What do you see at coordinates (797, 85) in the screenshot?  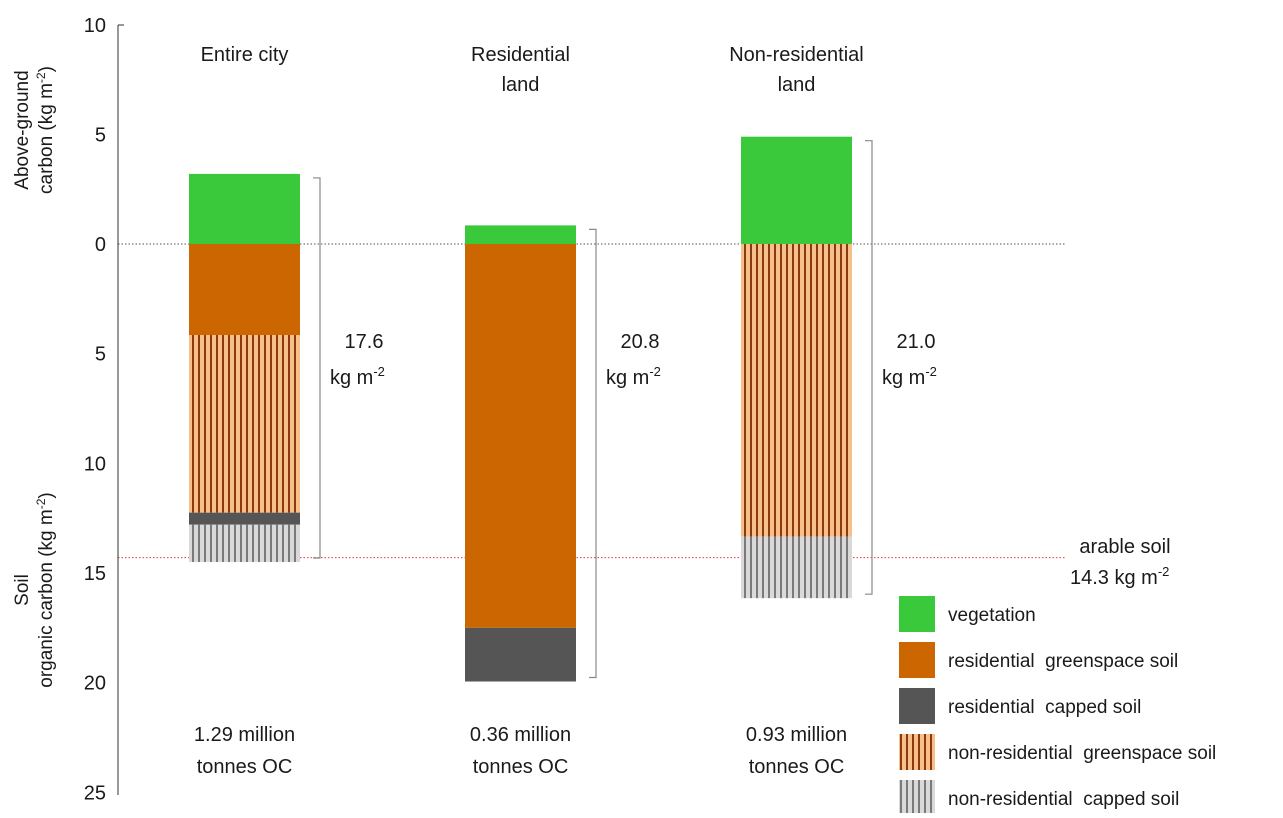 I see `category-title-3-line2: land` at bounding box center [797, 85].